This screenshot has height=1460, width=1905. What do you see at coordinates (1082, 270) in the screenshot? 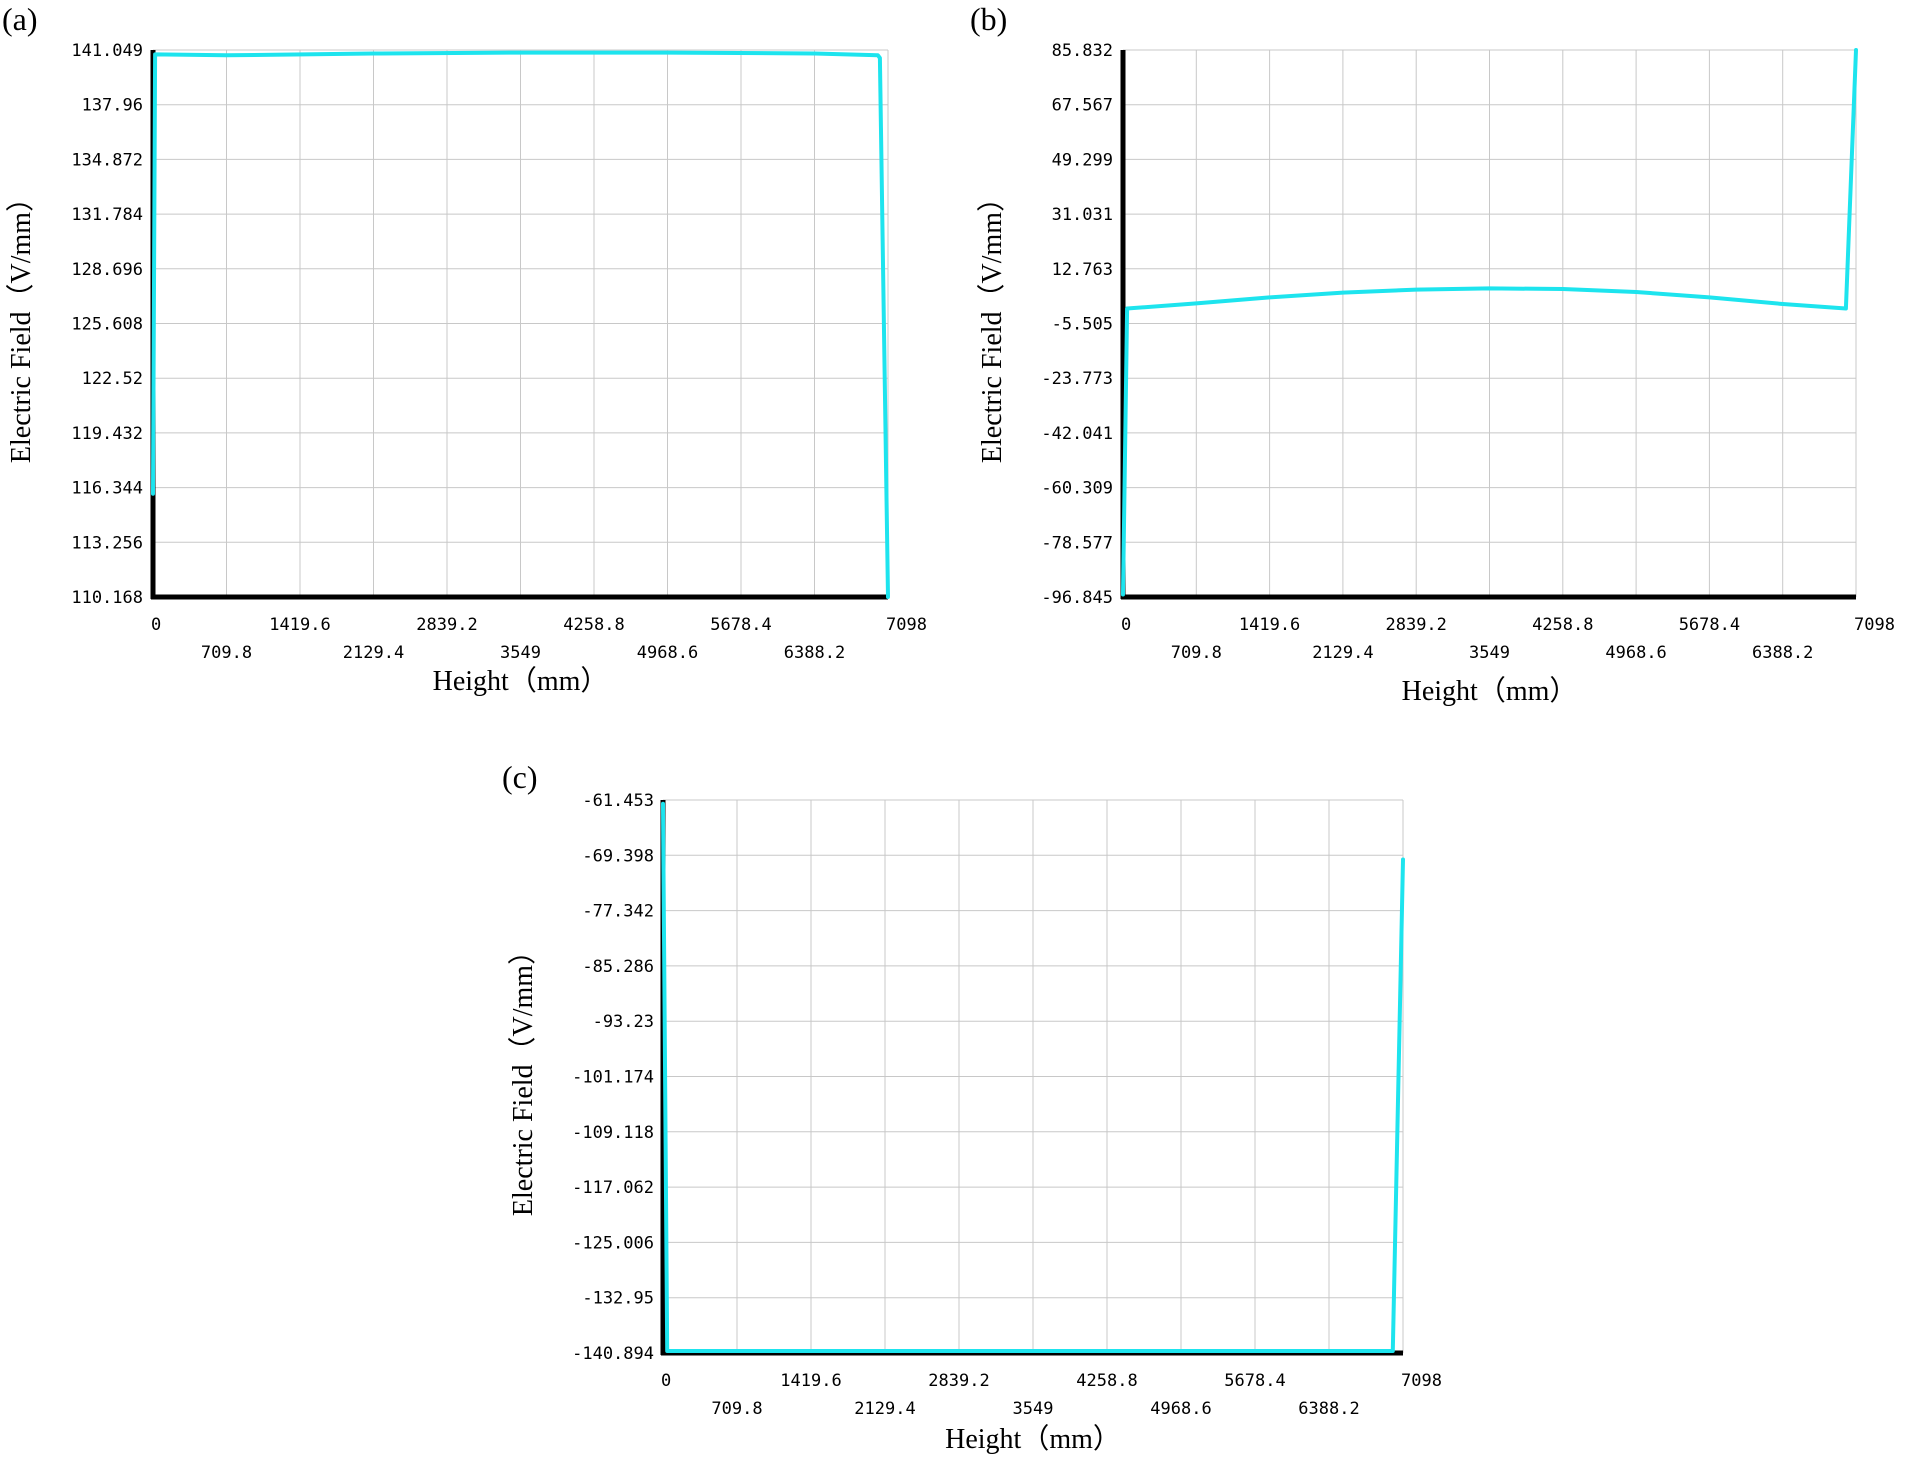
I see `y-tick-label: 12.763` at bounding box center [1082, 270].